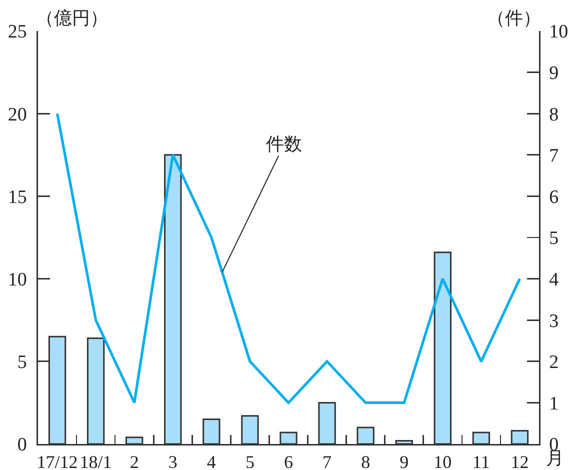  I want to click on x-tick-label: 9, so click(404, 461).